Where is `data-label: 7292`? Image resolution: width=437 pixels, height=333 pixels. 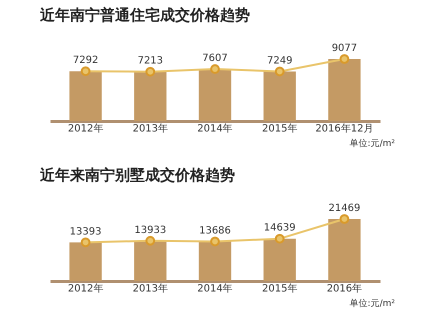
data-label: 7292 is located at coordinates (85, 60).